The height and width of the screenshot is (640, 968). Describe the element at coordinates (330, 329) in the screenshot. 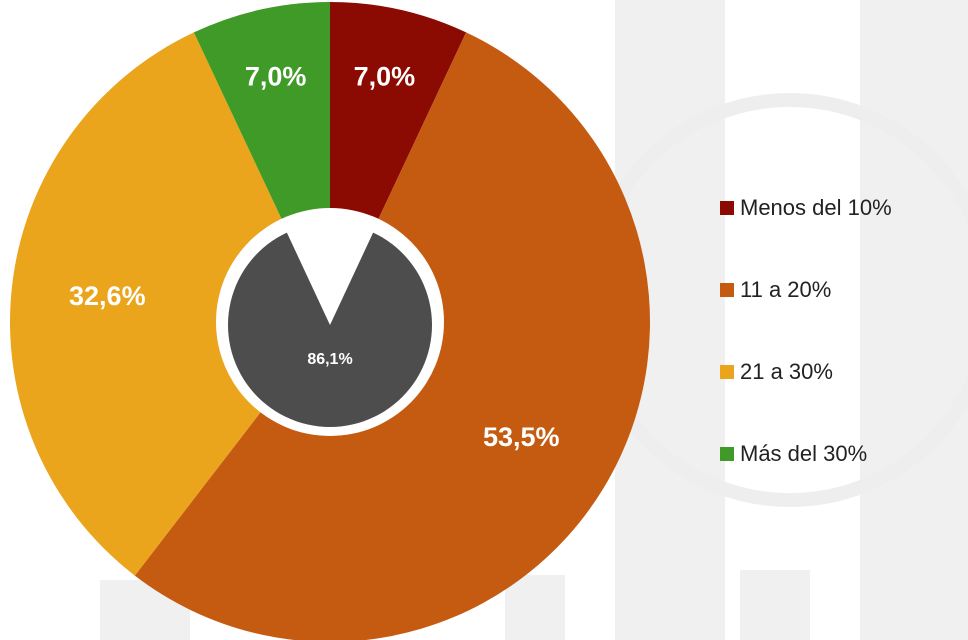

I see `inner-slice` at that location.